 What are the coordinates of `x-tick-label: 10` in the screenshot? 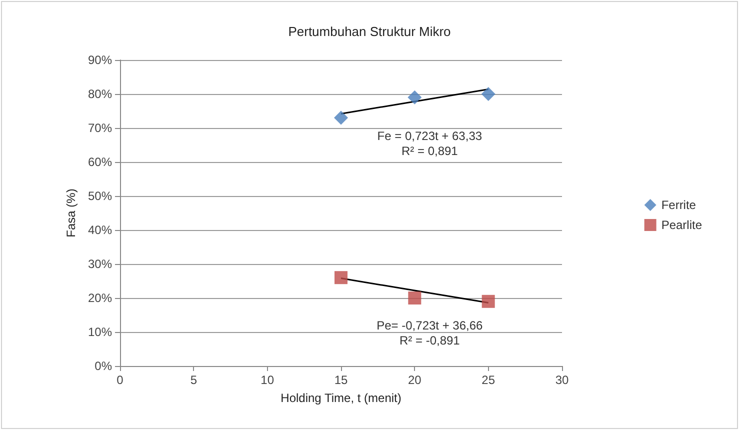 It's located at (267, 380).